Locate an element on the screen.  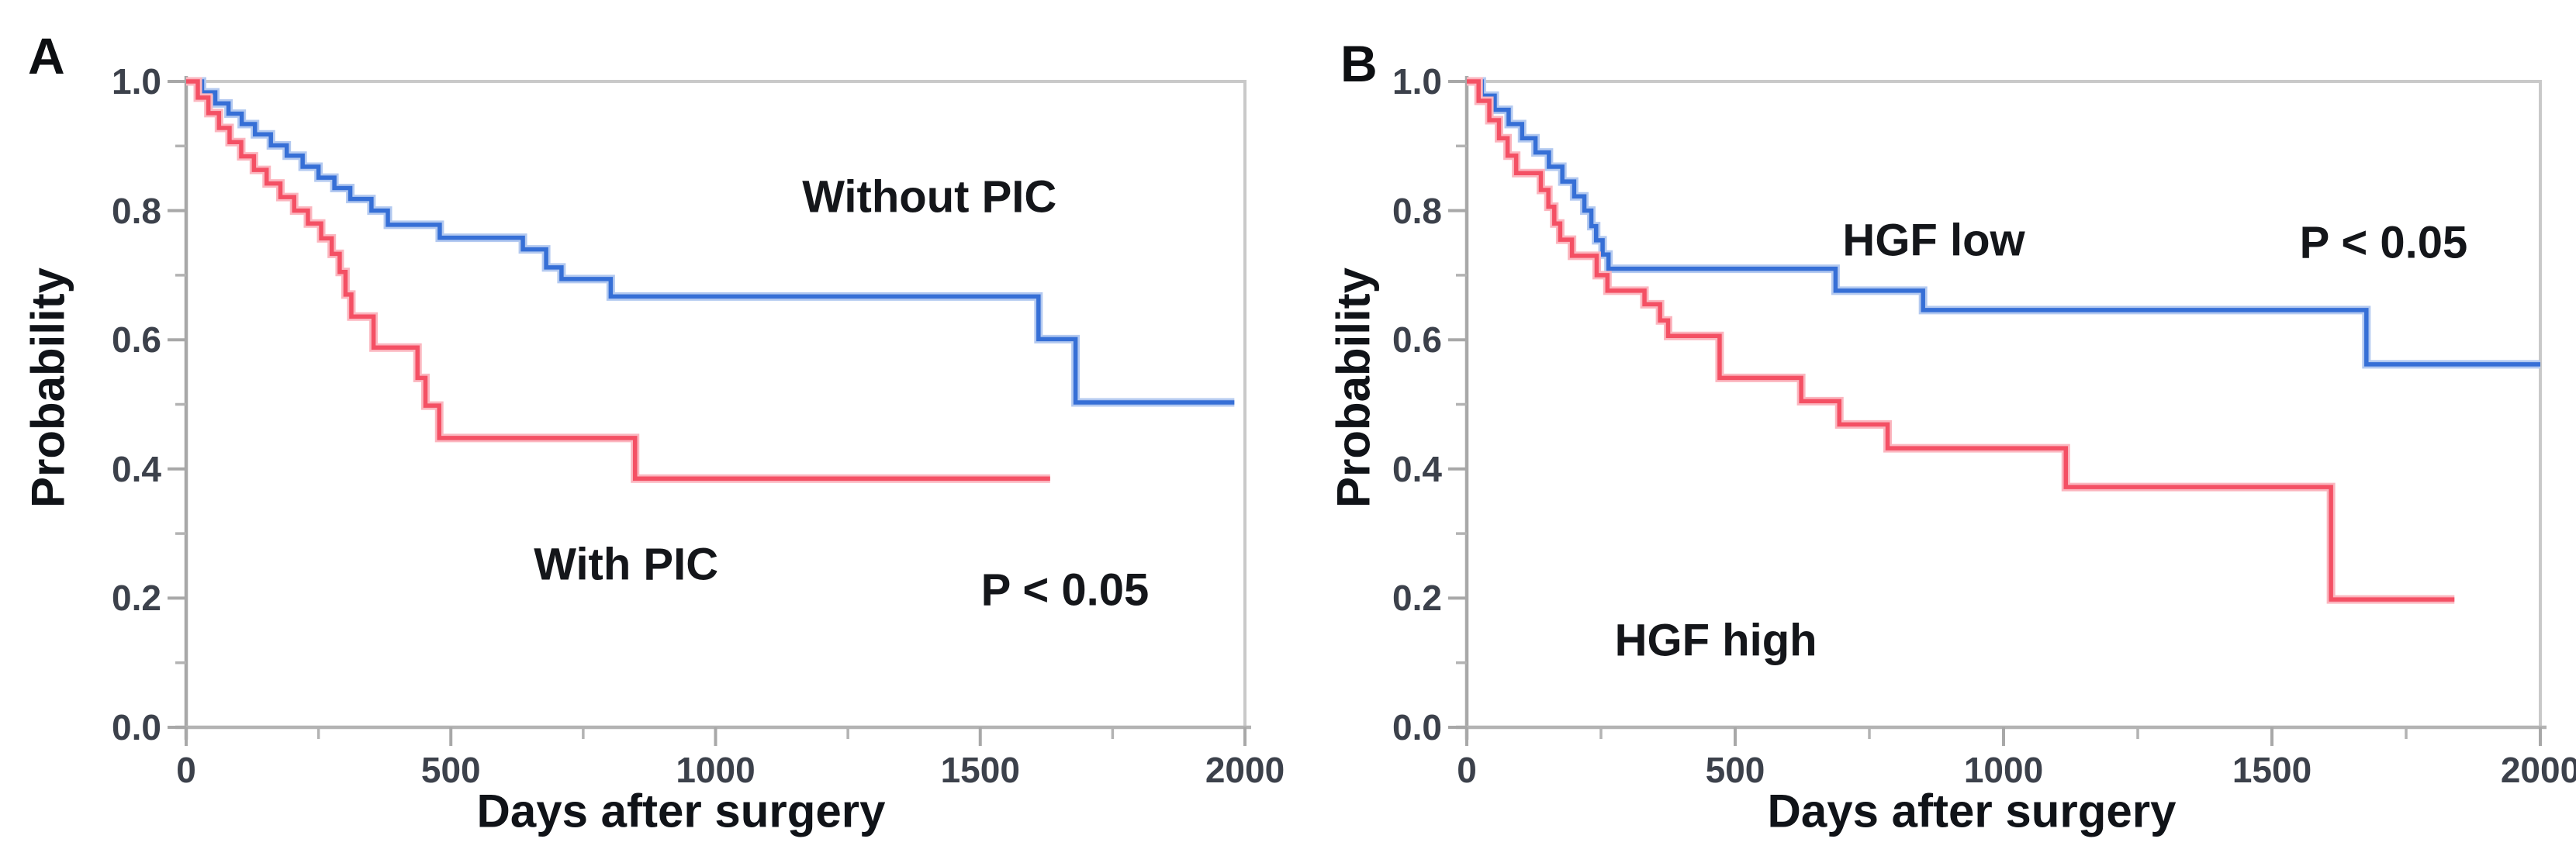
survival-curve-hgf-low is located at coordinates (2003, 223).